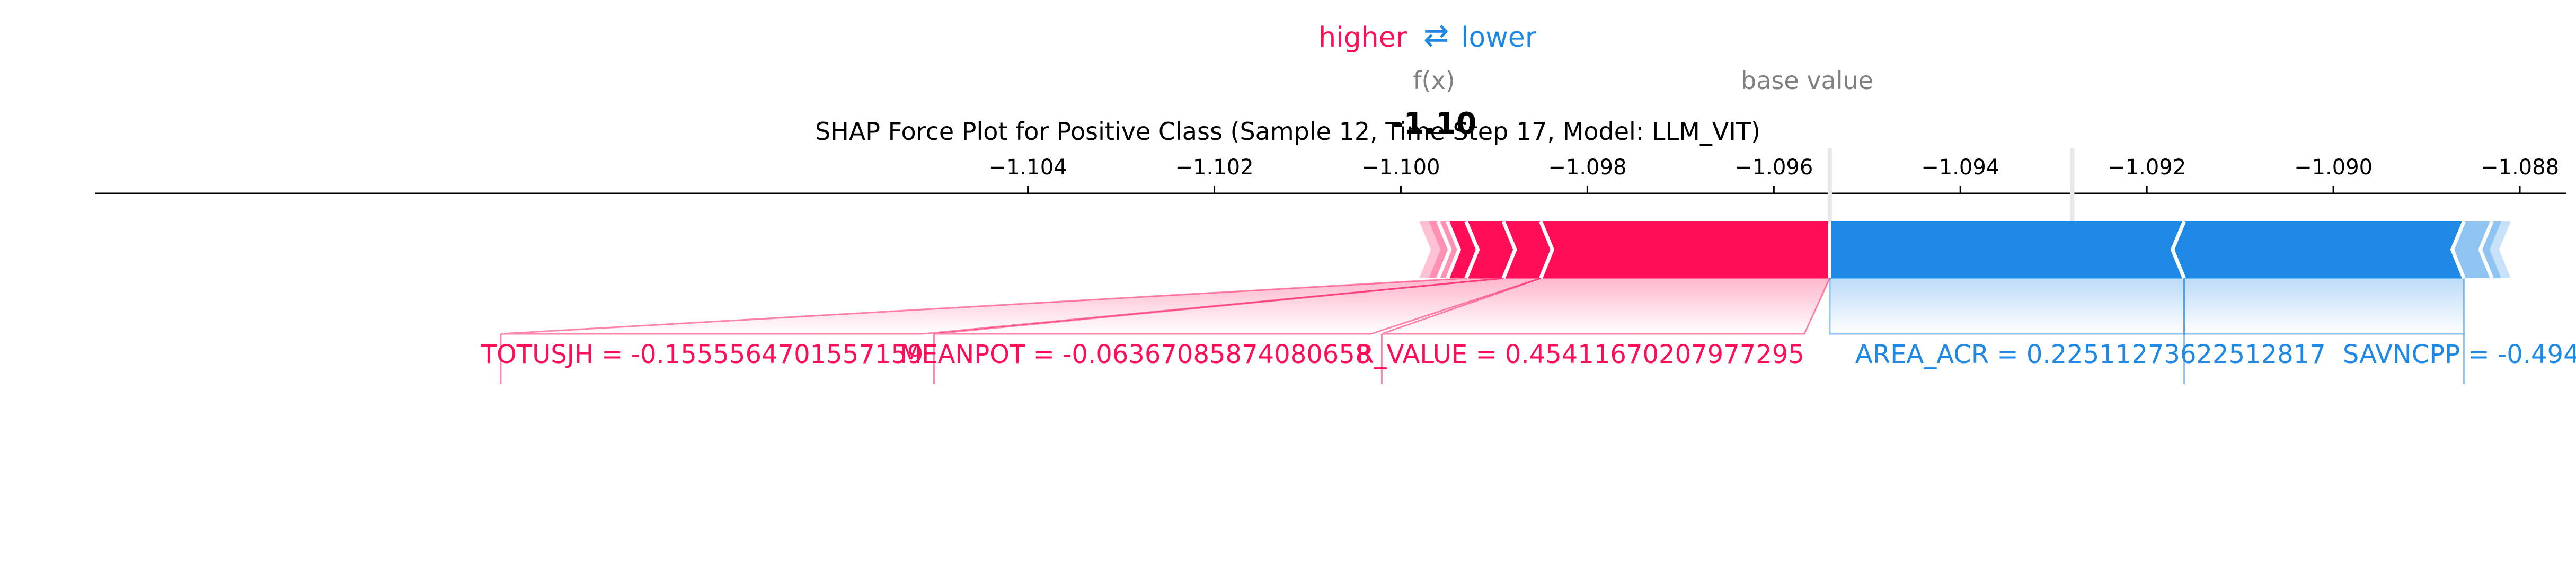 This screenshot has height=576, width=2576. I want to click on positive-feature-label: MEANPOT = -0.06367085874080658, so click(1135, 354).